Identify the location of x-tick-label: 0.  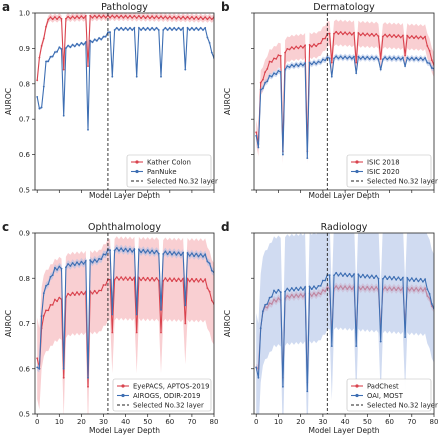
(256, 422).